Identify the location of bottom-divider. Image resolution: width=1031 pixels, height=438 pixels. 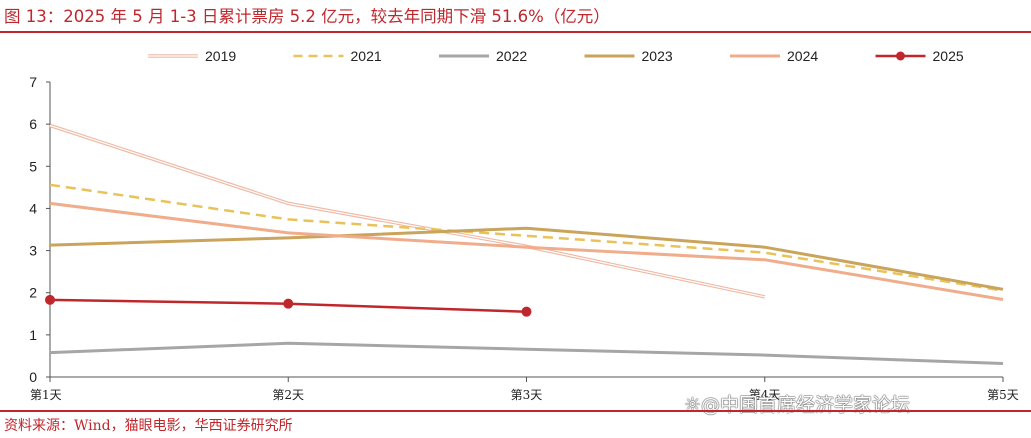
(515, 411).